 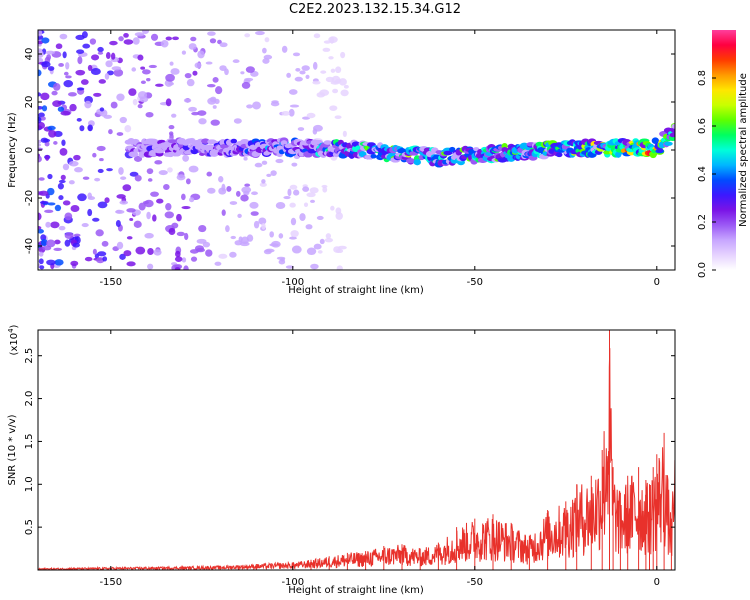 What do you see at coordinates (29, 484) in the screenshot?
I see `snr-ytick-label: 1.0` at bounding box center [29, 484].